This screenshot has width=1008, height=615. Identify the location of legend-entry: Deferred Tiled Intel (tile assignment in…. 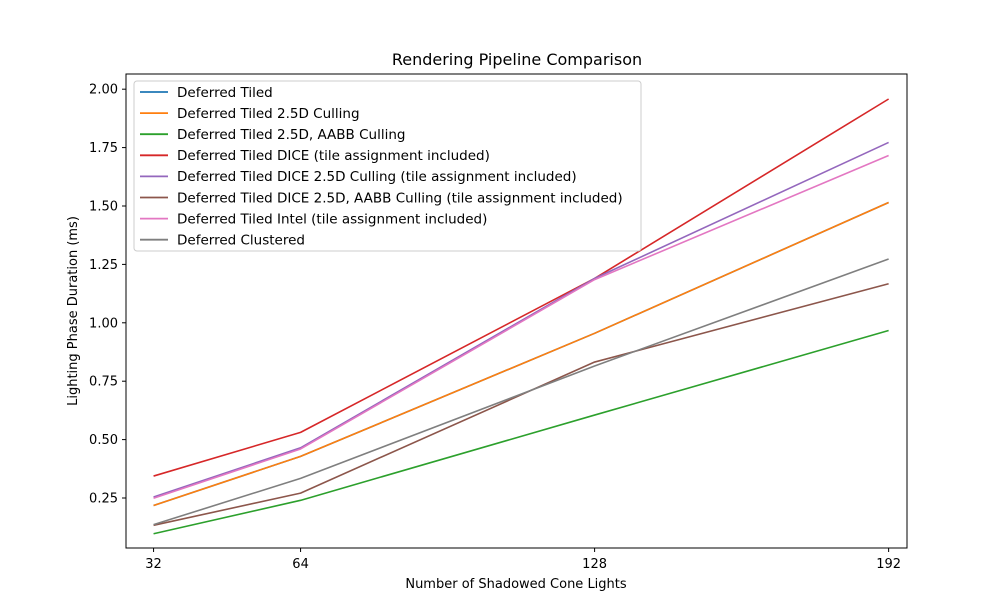
(332, 219).